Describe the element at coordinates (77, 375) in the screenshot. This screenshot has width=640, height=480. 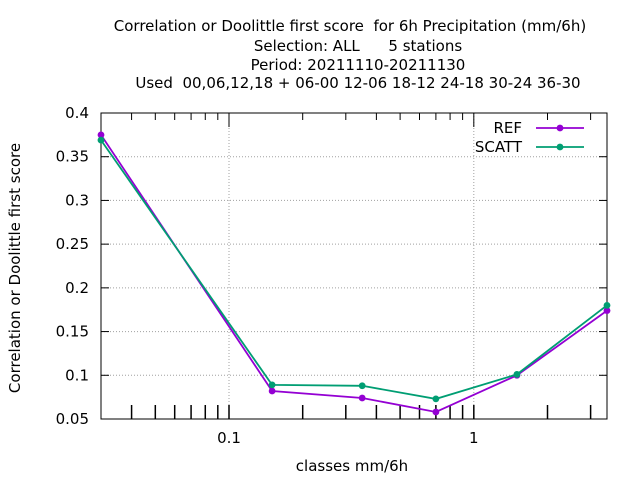
I see `y-tick-label: 0.1` at that location.